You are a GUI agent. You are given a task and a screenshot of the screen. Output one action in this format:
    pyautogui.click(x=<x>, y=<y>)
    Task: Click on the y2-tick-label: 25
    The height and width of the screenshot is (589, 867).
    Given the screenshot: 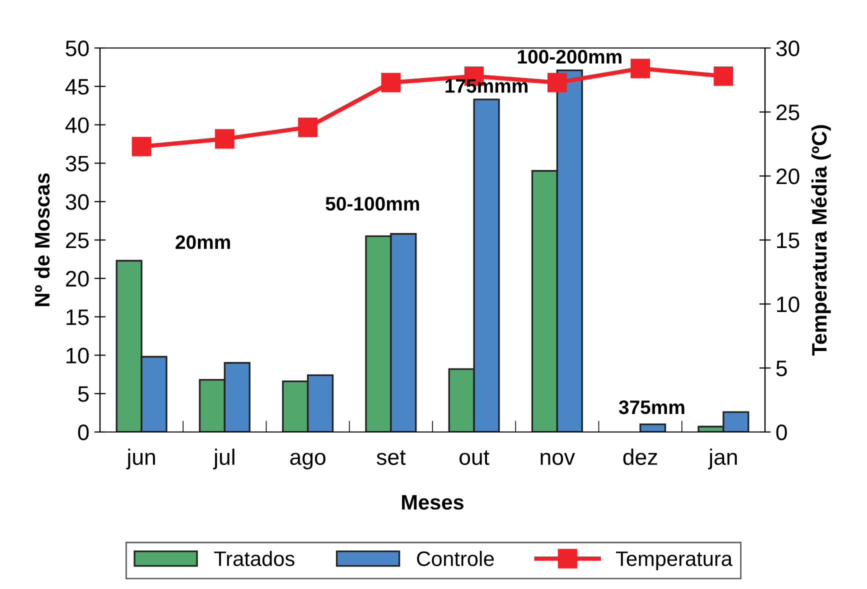 What is the action you would take?
    pyautogui.click(x=788, y=112)
    